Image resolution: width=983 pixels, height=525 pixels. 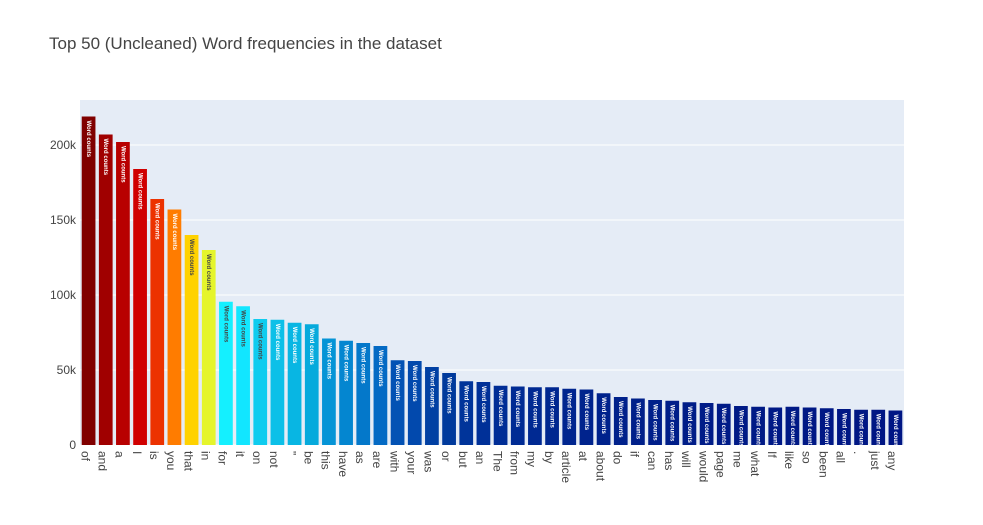 I want to click on x-tick-label: If, so click(x=772, y=454).